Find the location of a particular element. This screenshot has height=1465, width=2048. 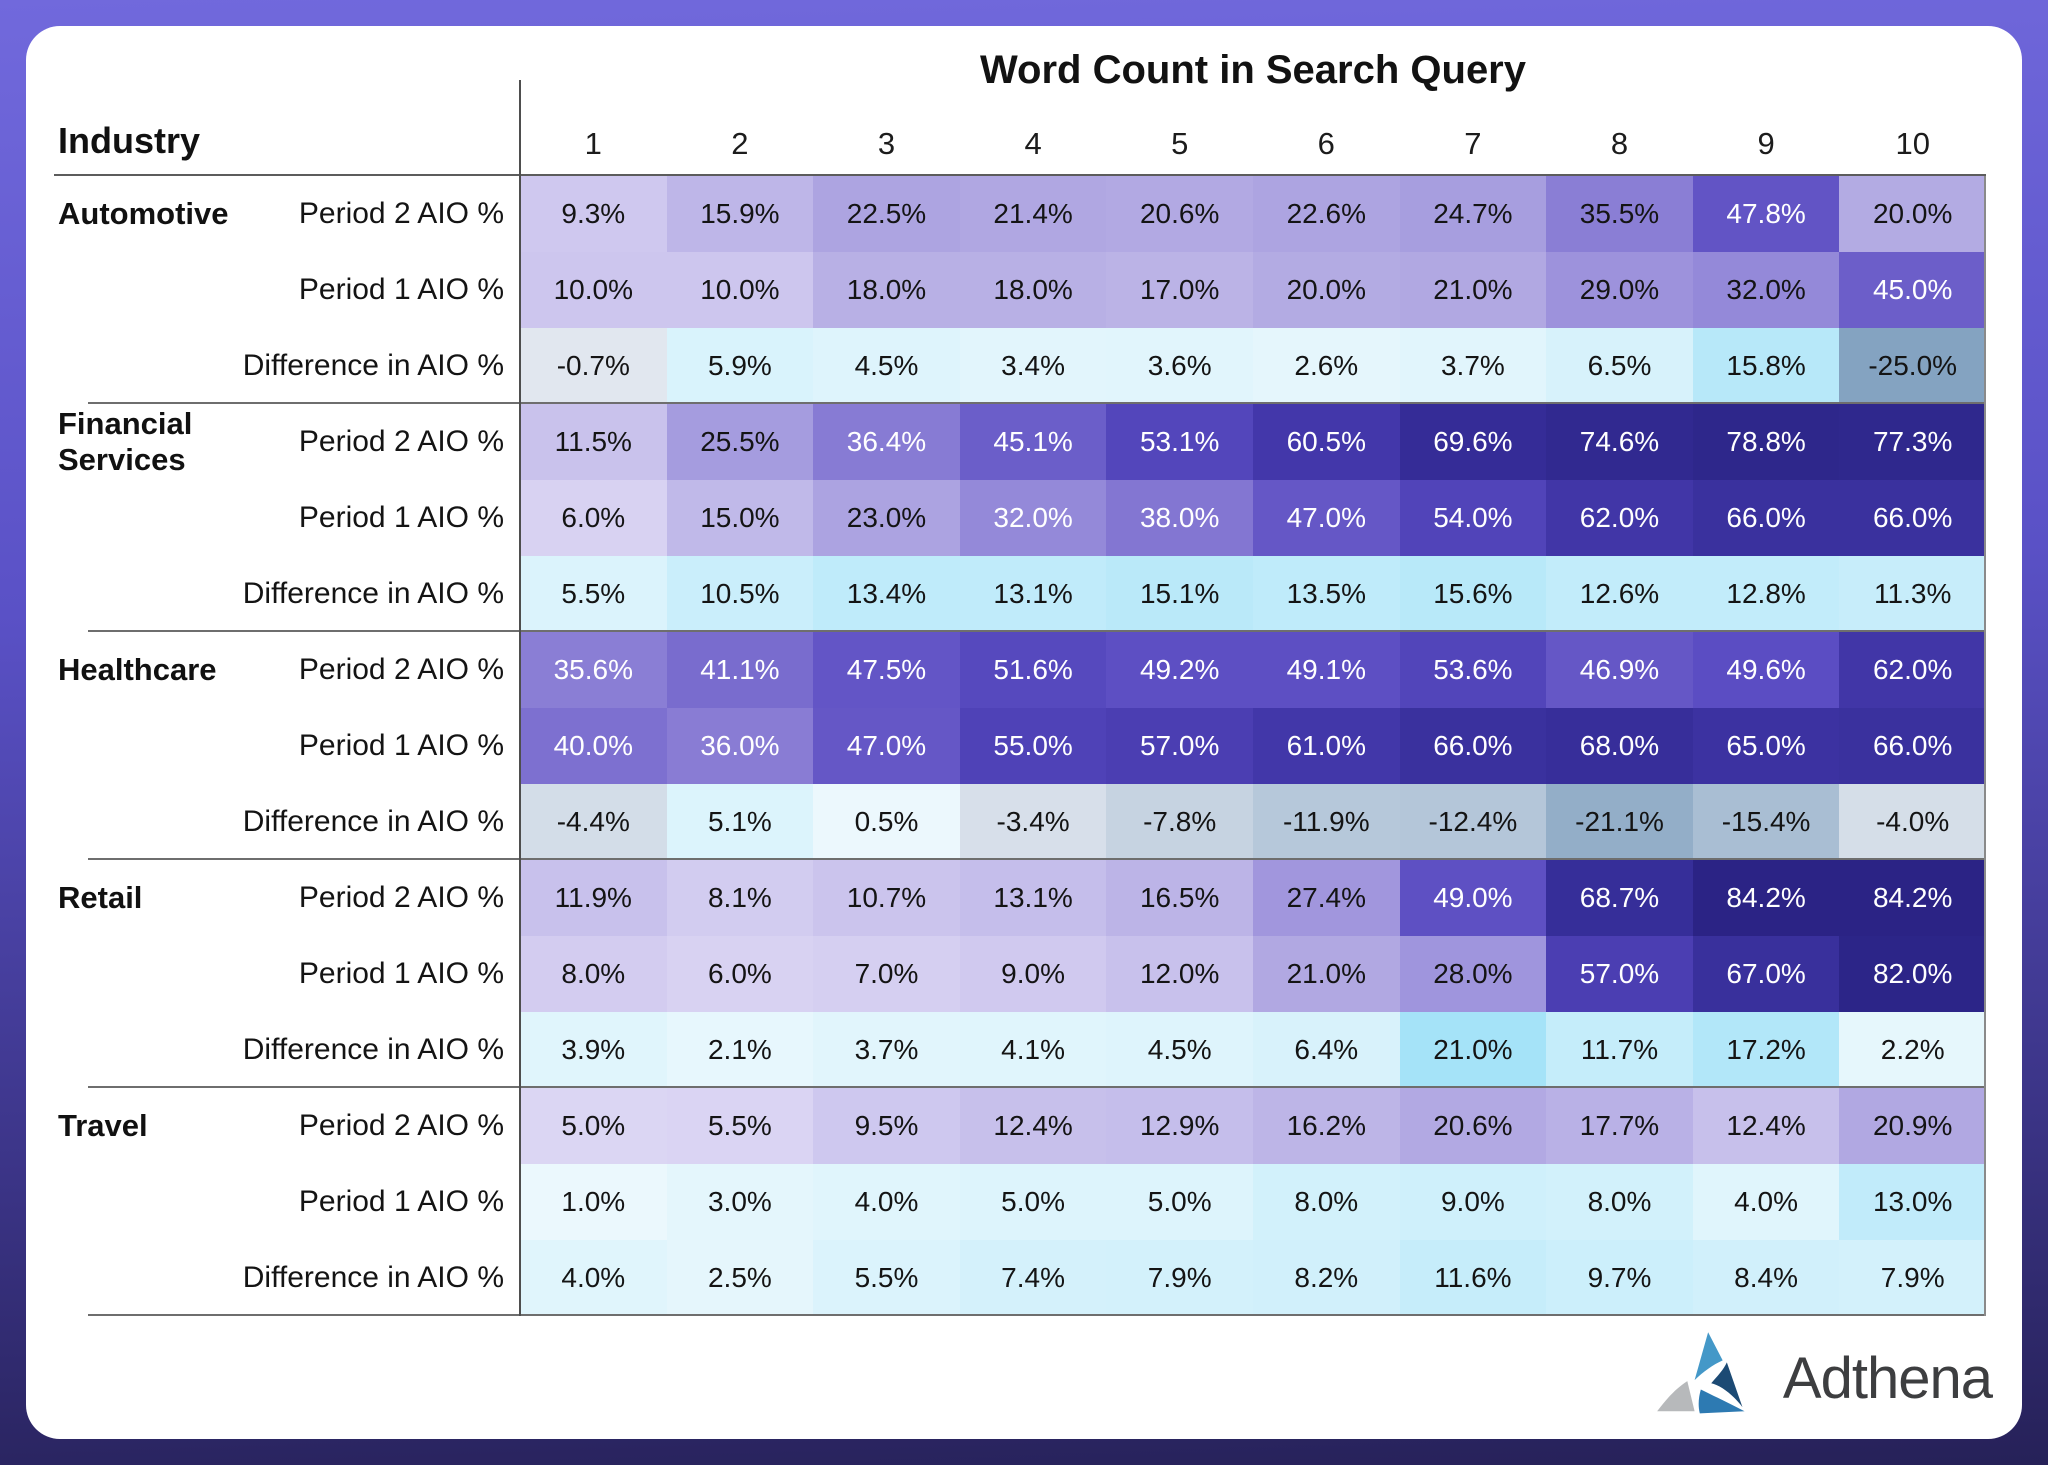

heatmap-cell: 47.8% is located at coordinates (1766, 214).